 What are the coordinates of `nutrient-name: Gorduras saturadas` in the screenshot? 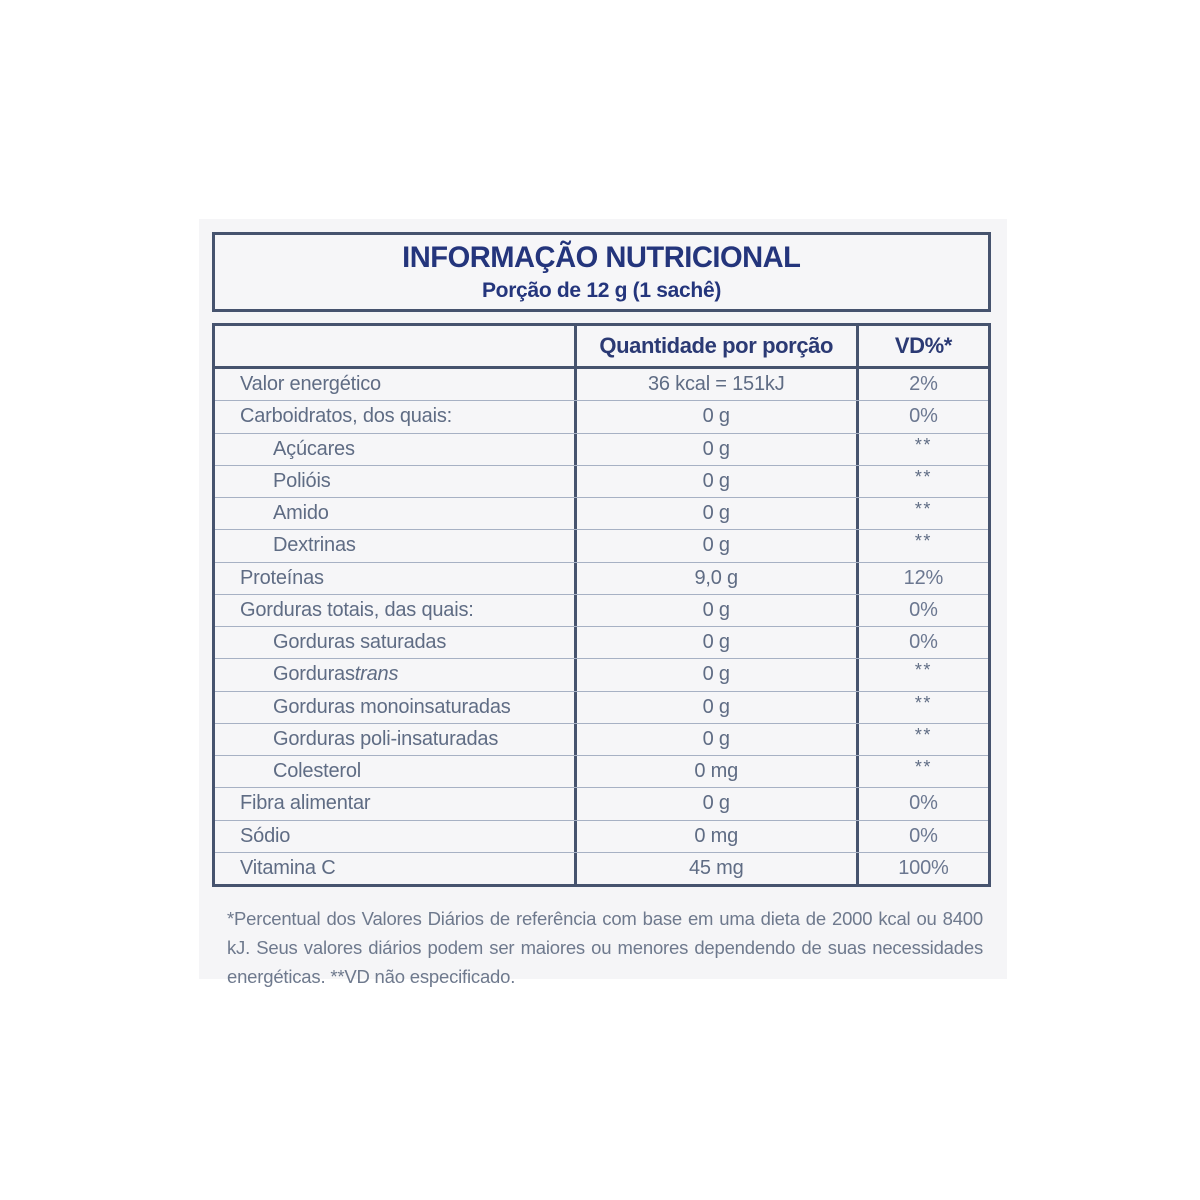 It's located at (360, 642).